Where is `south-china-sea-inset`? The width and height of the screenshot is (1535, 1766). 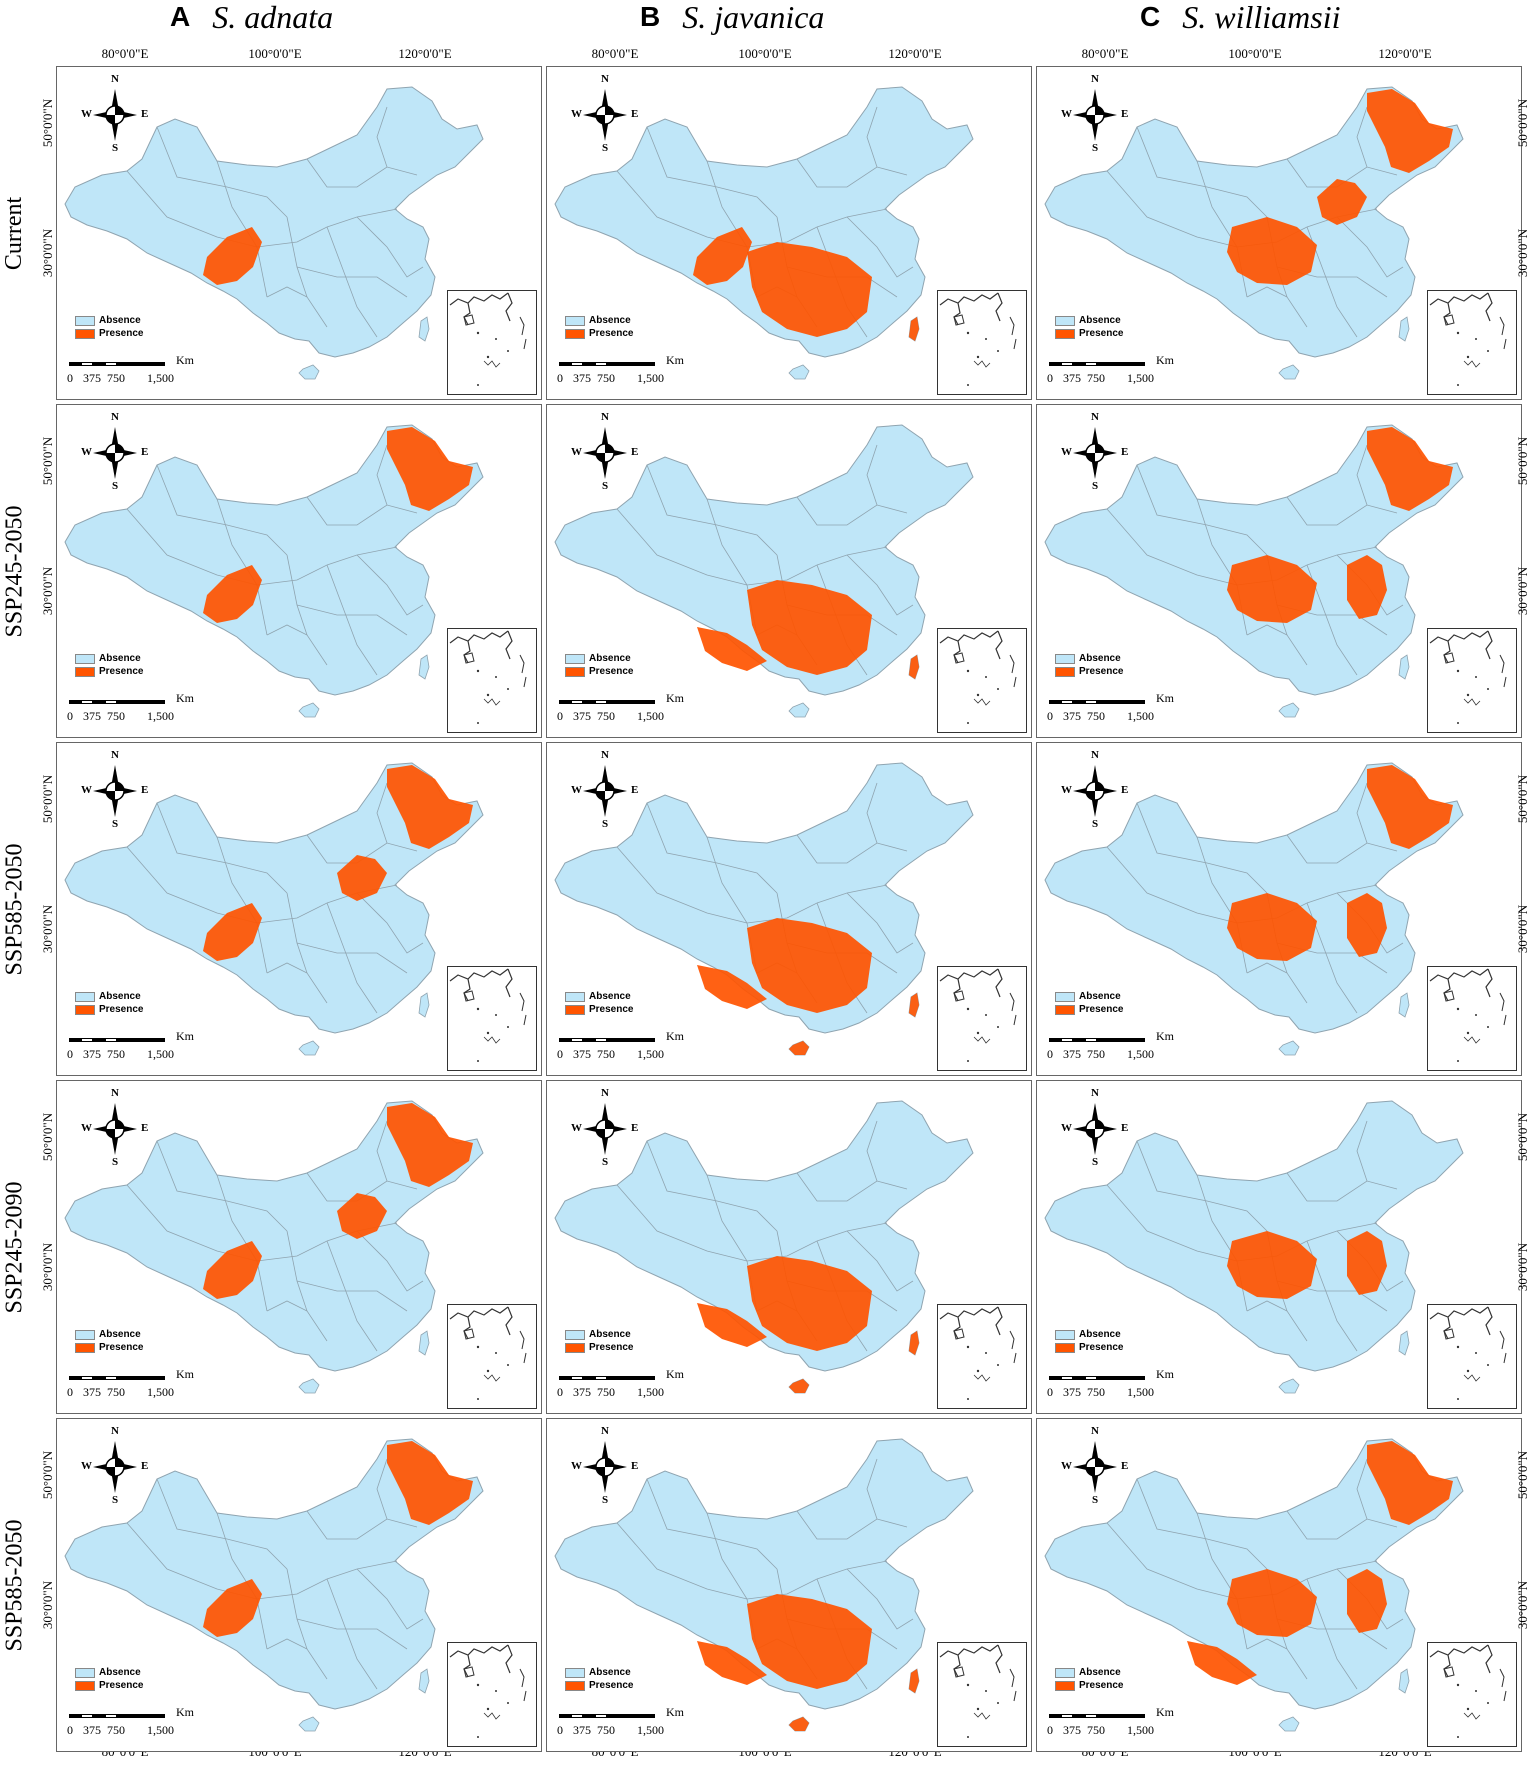 south-china-sea-inset is located at coordinates (1472, 342).